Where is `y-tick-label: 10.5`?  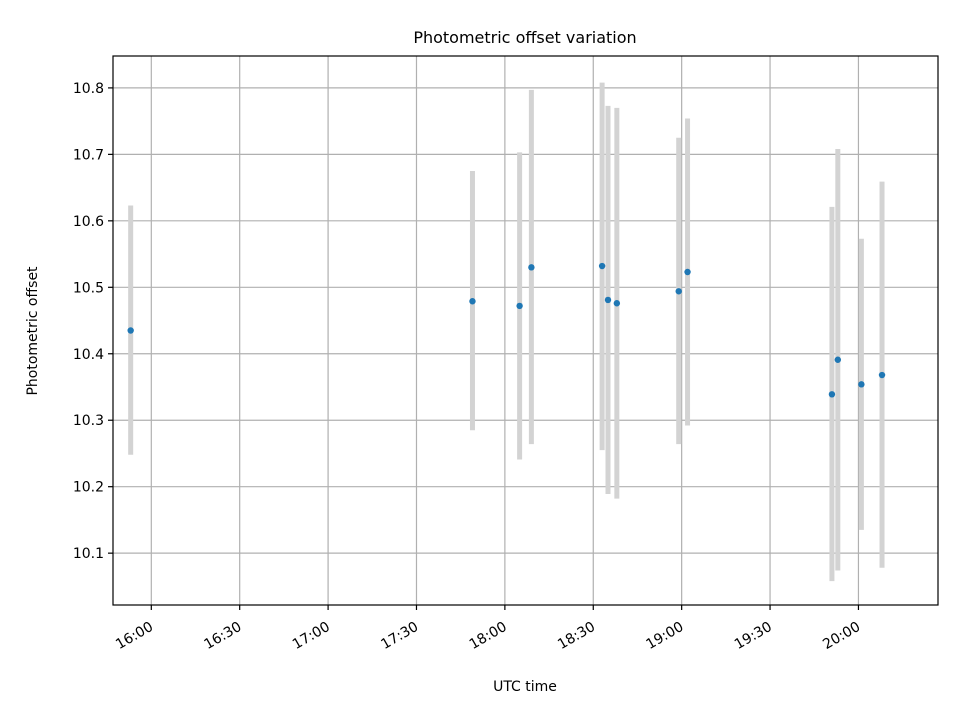
y-tick-label: 10.5 is located at coordinates (88, 288).